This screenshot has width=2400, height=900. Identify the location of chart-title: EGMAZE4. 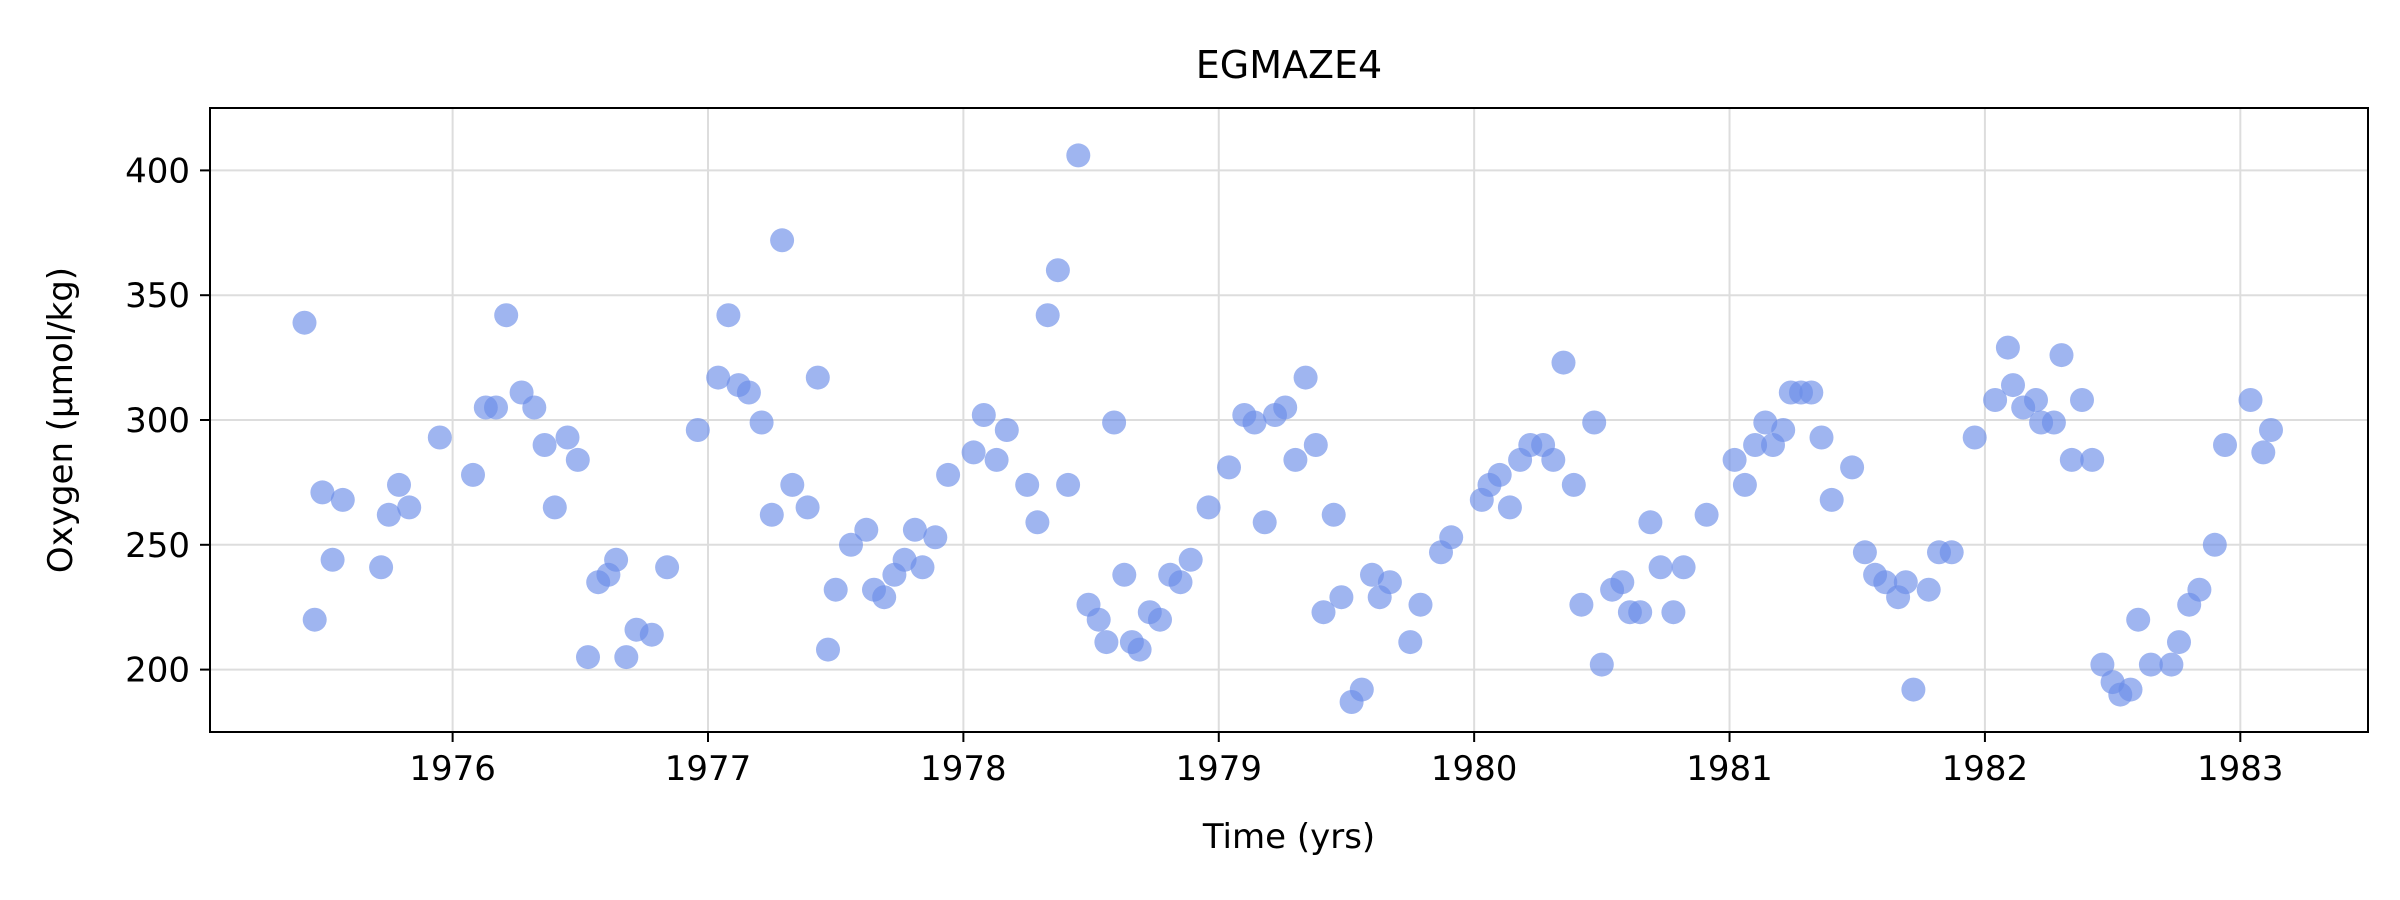
(1289, 65).